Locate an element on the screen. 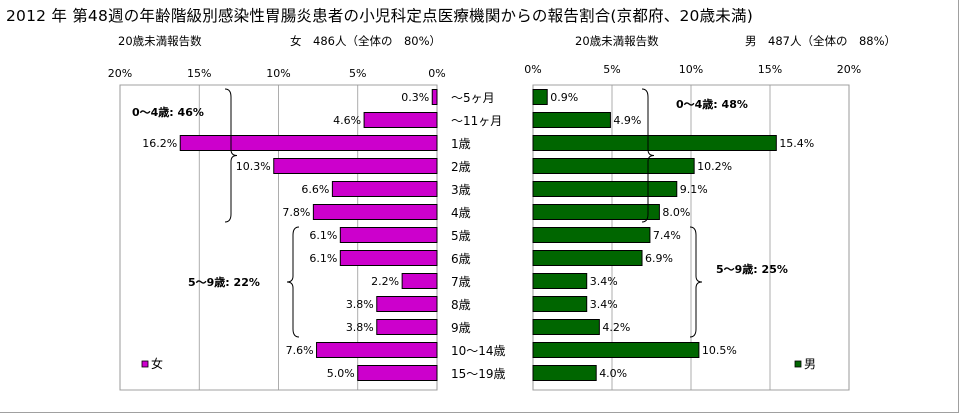 The image size is (968, 417). female-bar-label: 4.6% is located at coordinates (347, 120).